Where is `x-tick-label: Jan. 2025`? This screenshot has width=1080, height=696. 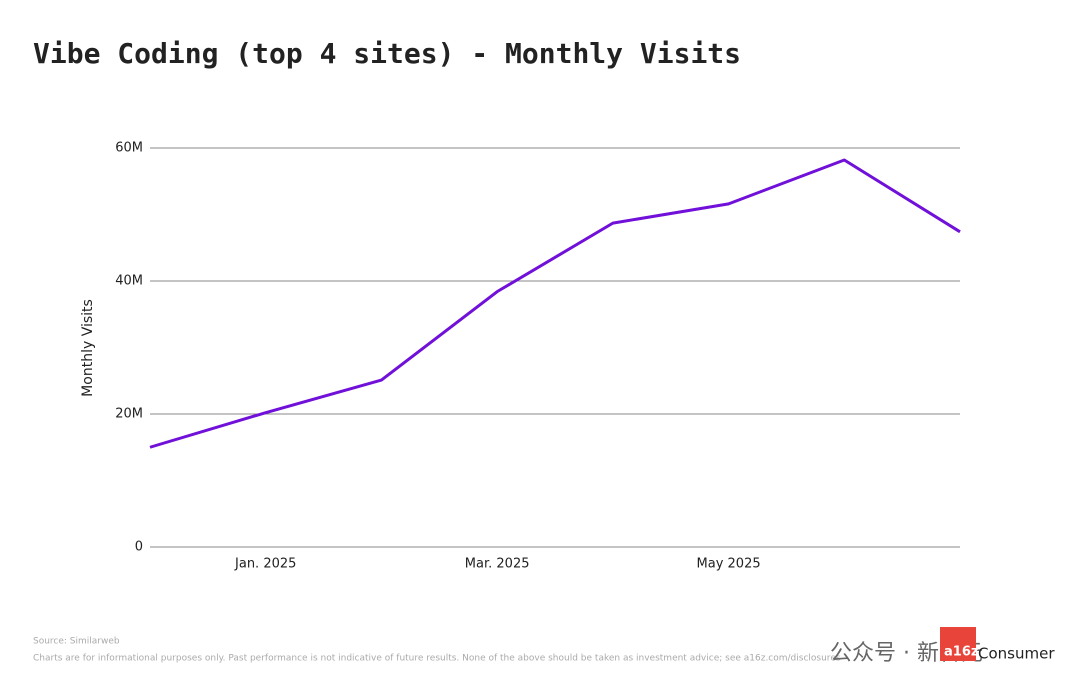
x-tick-label: Jan. 2025 is located at coordinates (265, 564).